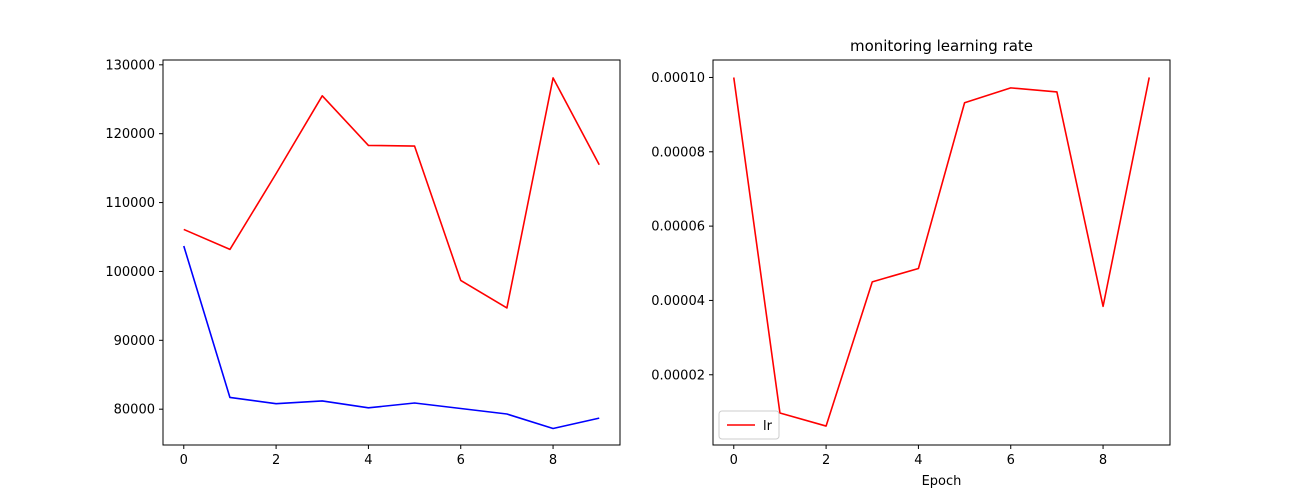 This screenshot has height=500, width=1300. What do you see at coordinates (678, 375) in the screenshot?
I see `y-tick-label: 0.00002` at bounding box center [678, 375].